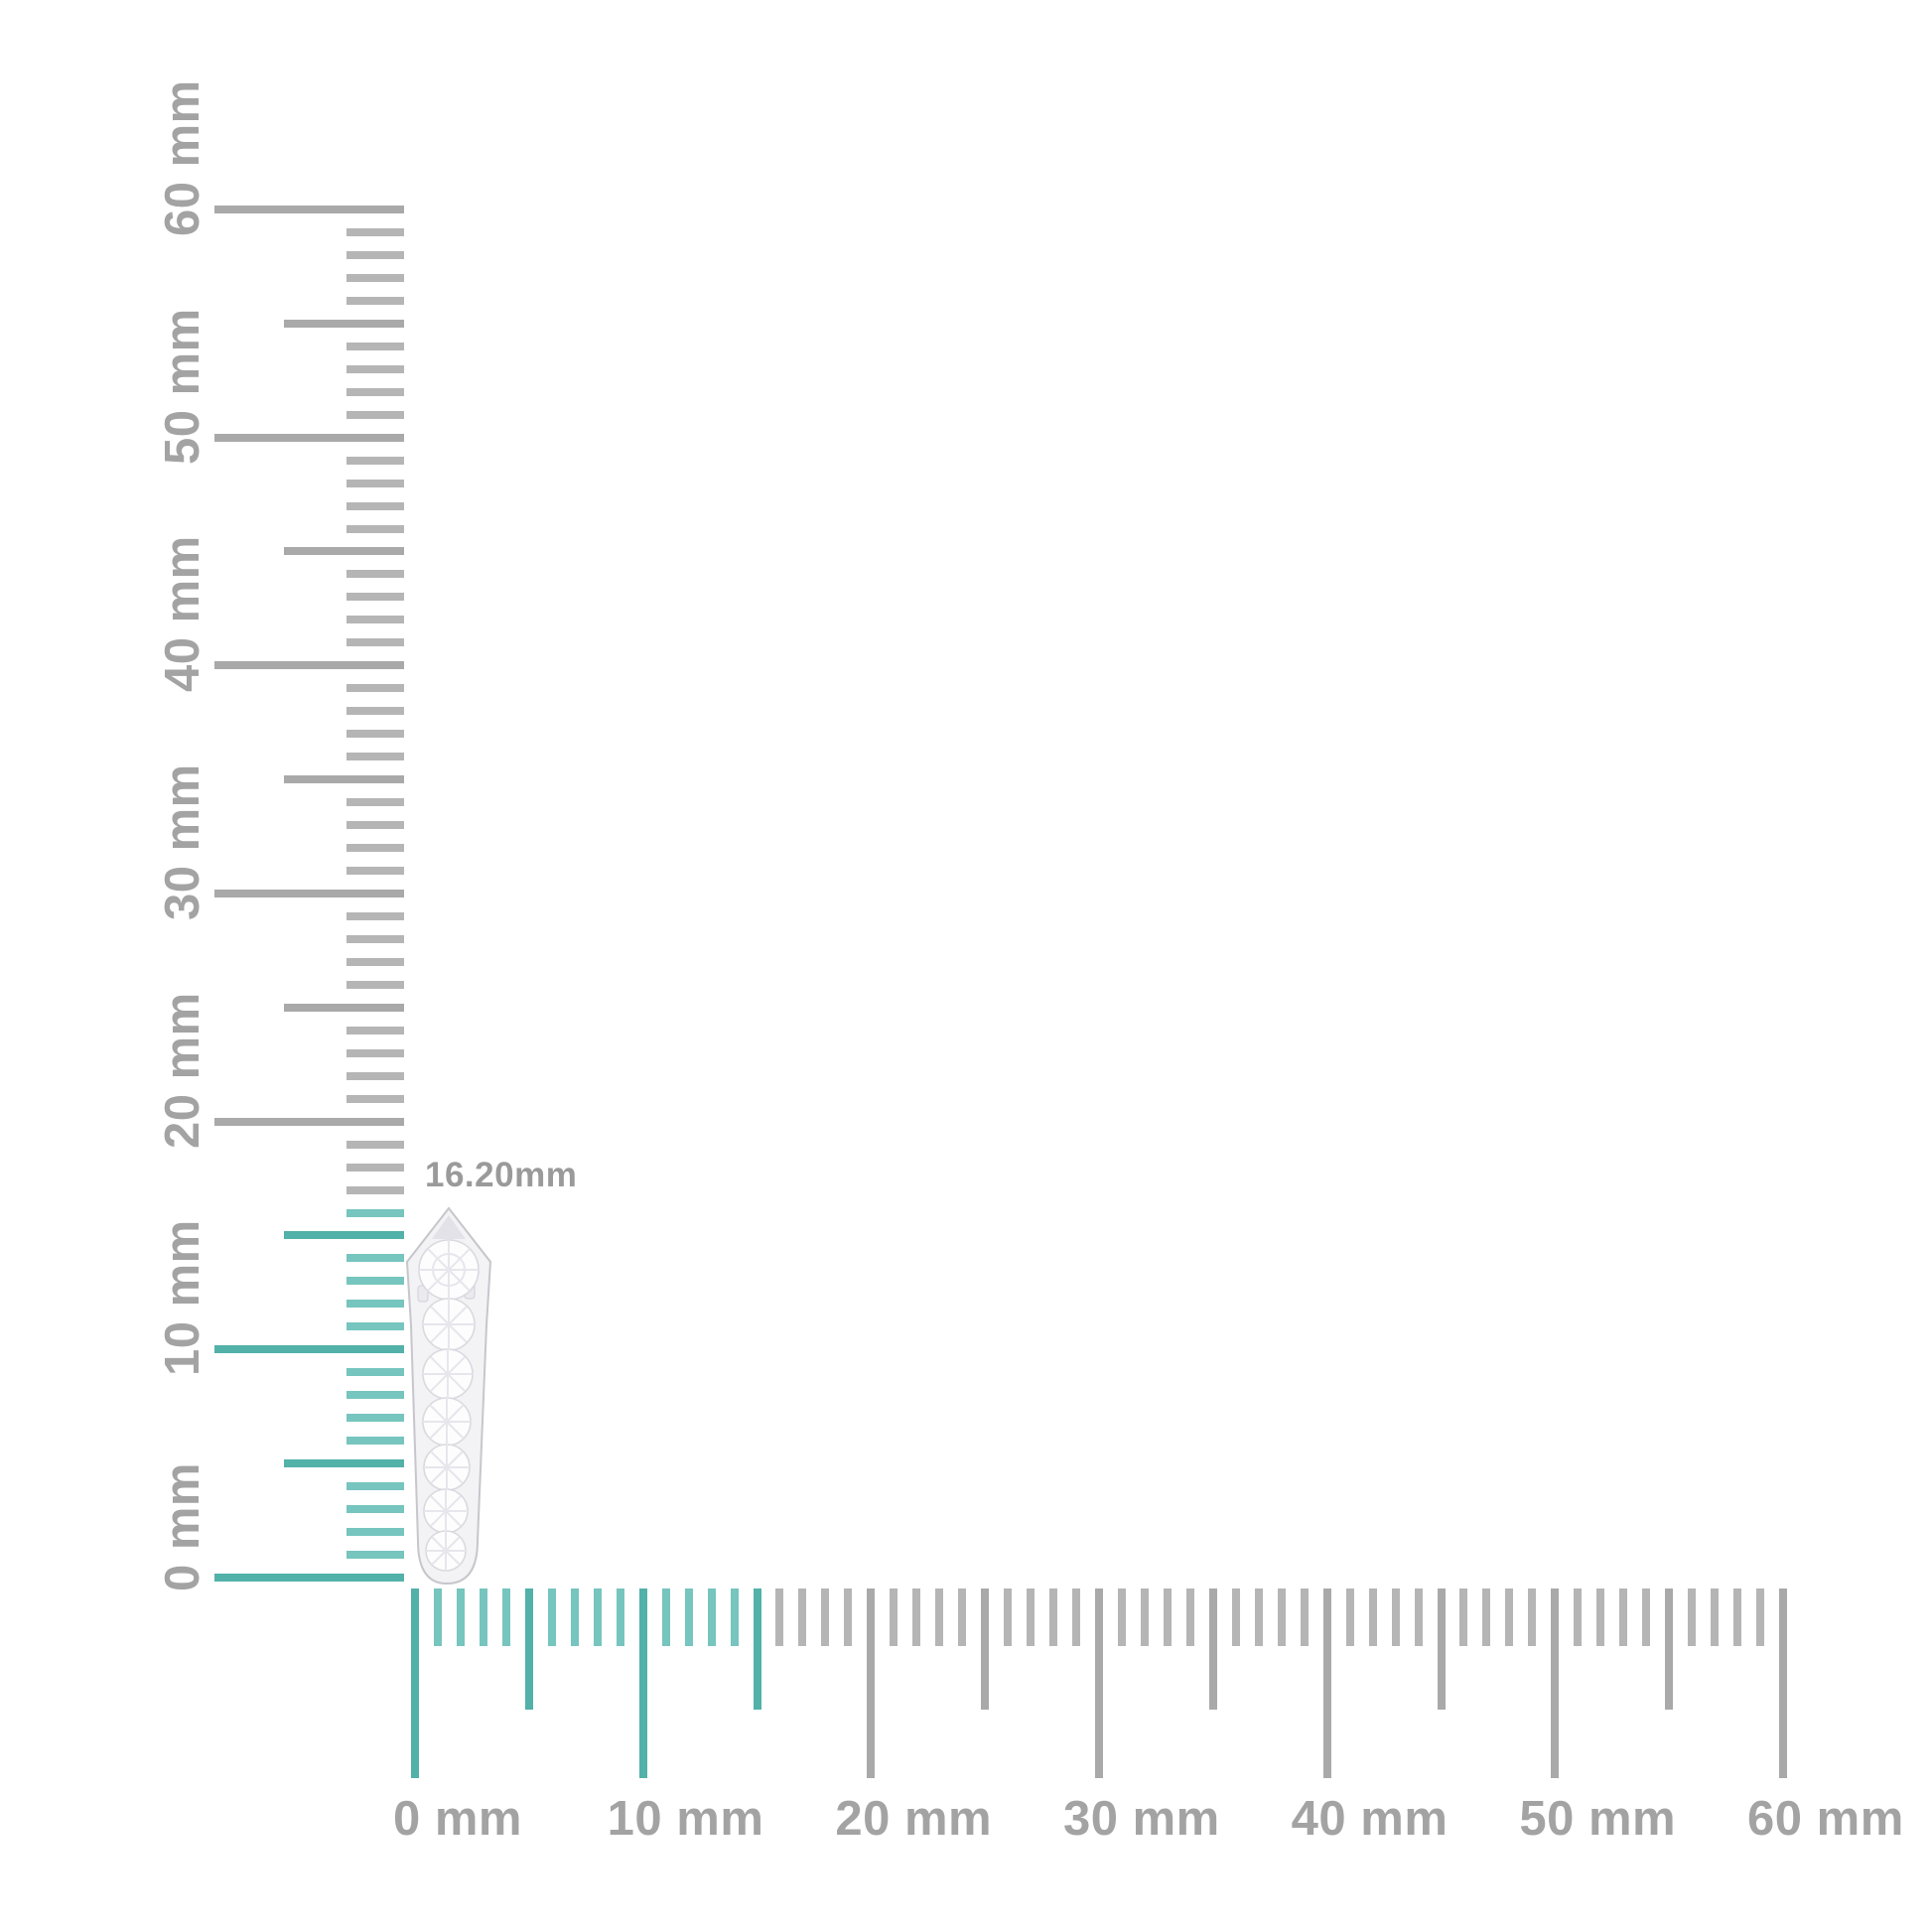  I want to click on h-axis-label: 30 mm, so click(1141, 1819).